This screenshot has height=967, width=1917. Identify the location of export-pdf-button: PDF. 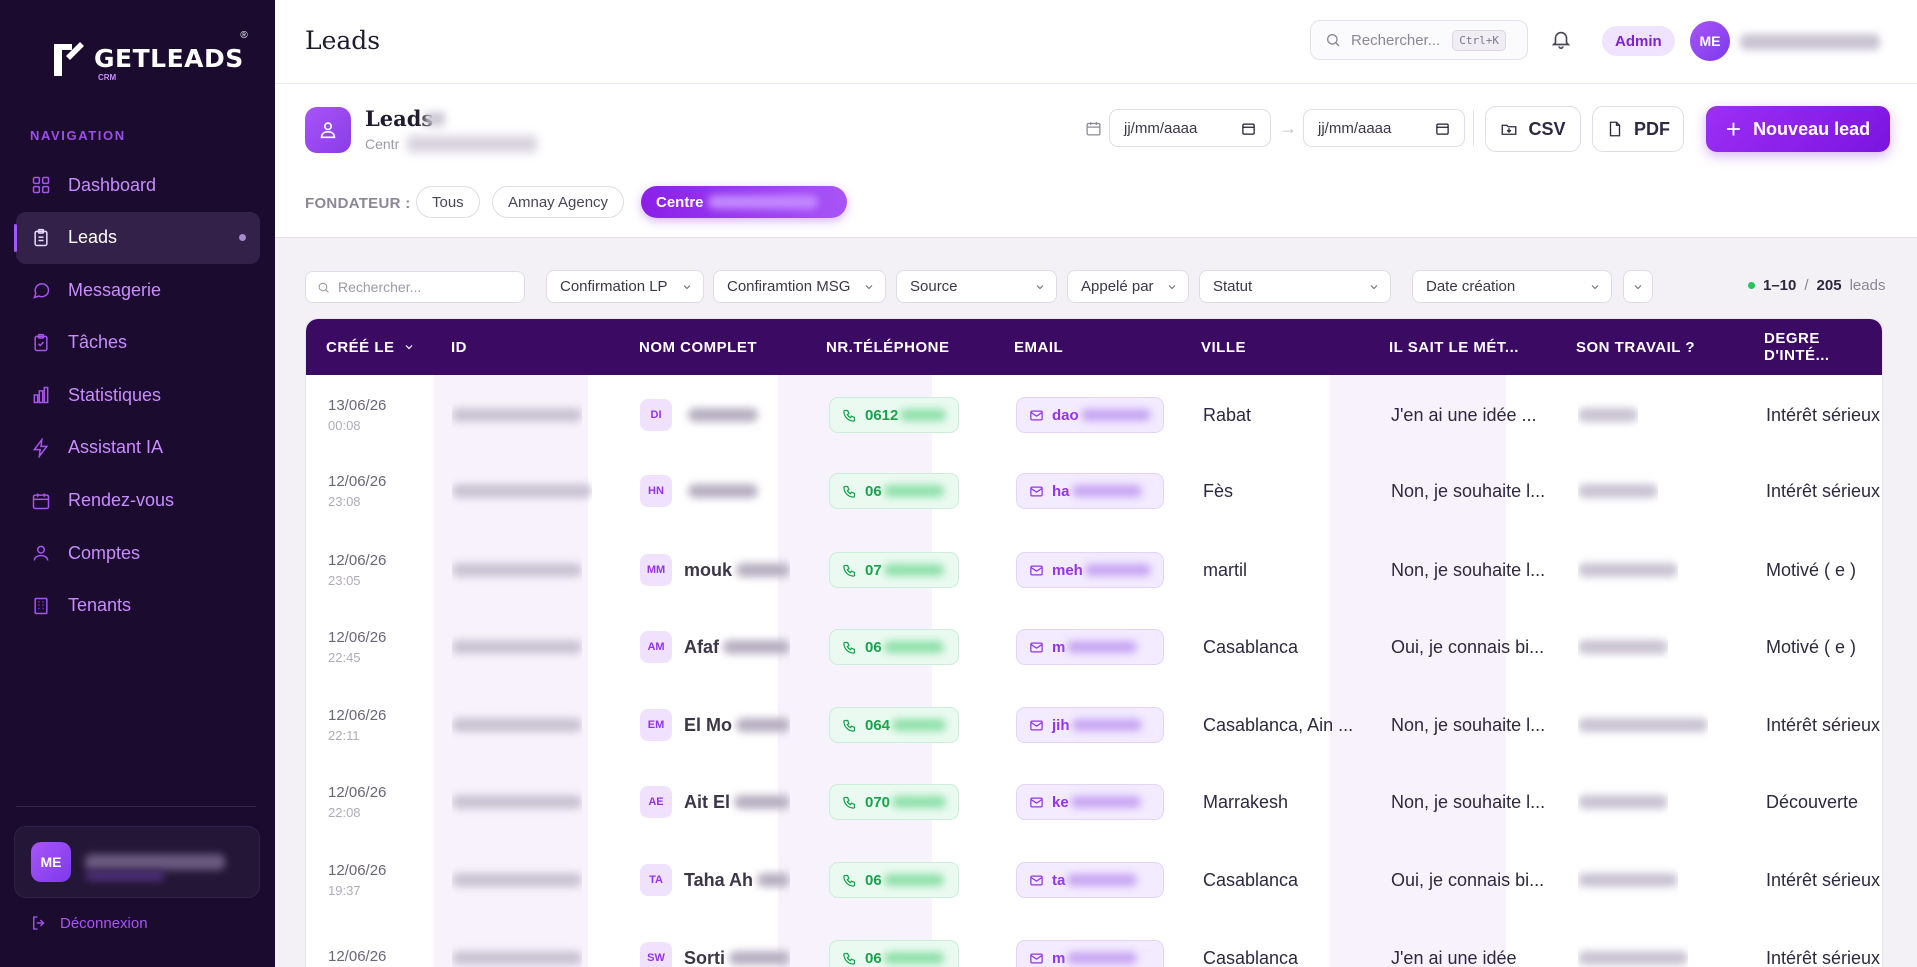
(1638, 129).